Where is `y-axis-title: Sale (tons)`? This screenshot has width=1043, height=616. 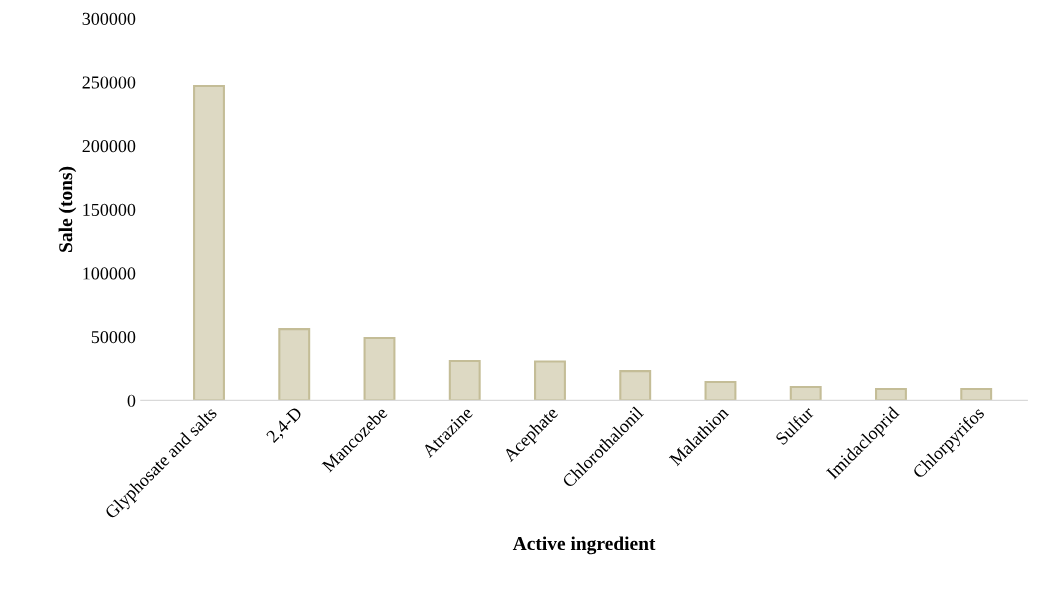
y-axis-title: Sale (tons) is located at coordinates (67, 209).